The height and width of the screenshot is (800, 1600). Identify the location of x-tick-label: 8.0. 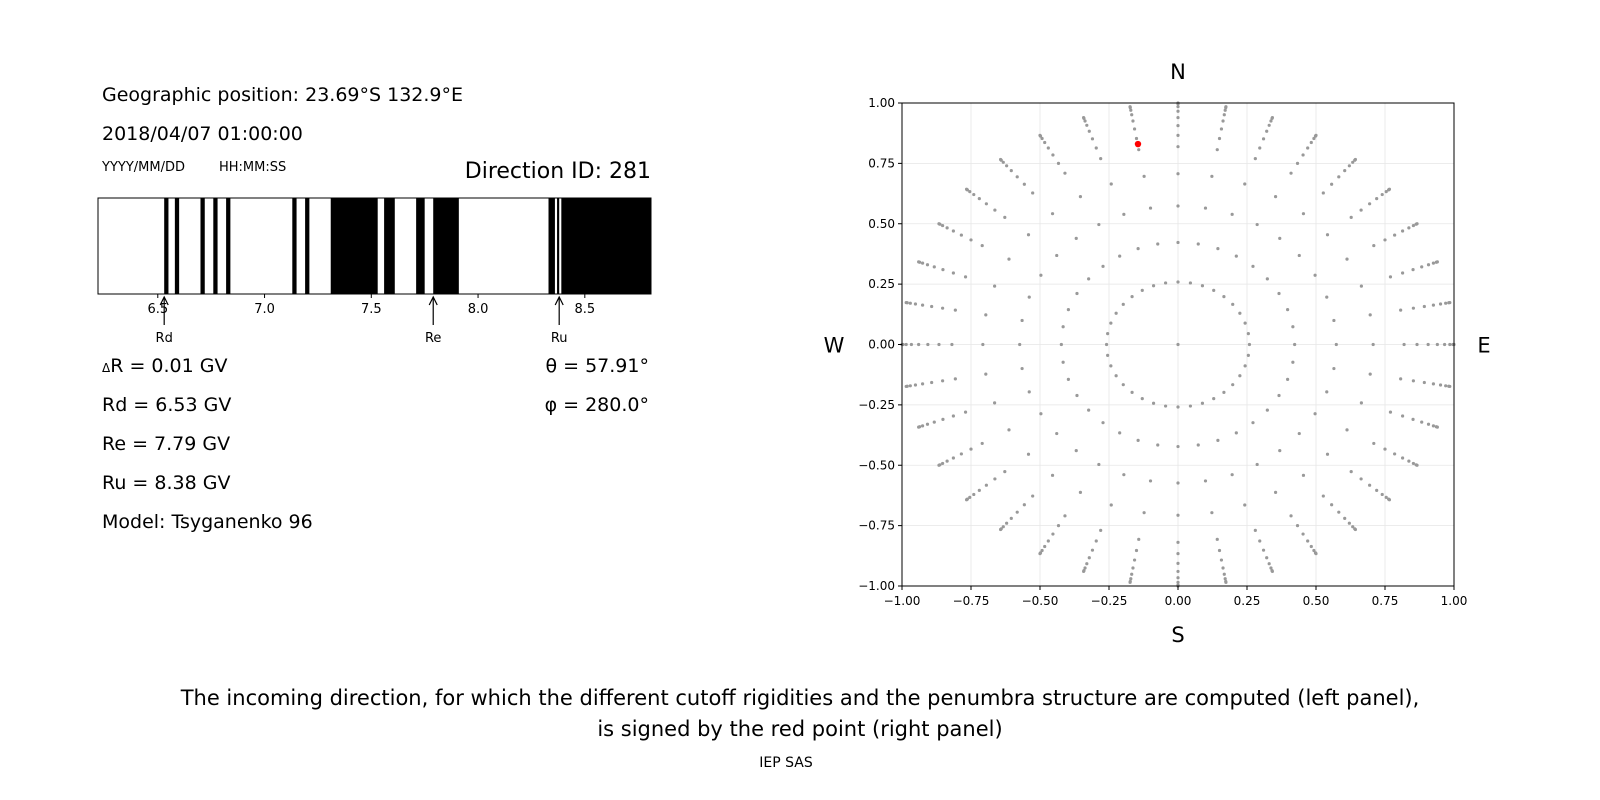
(478, 309).